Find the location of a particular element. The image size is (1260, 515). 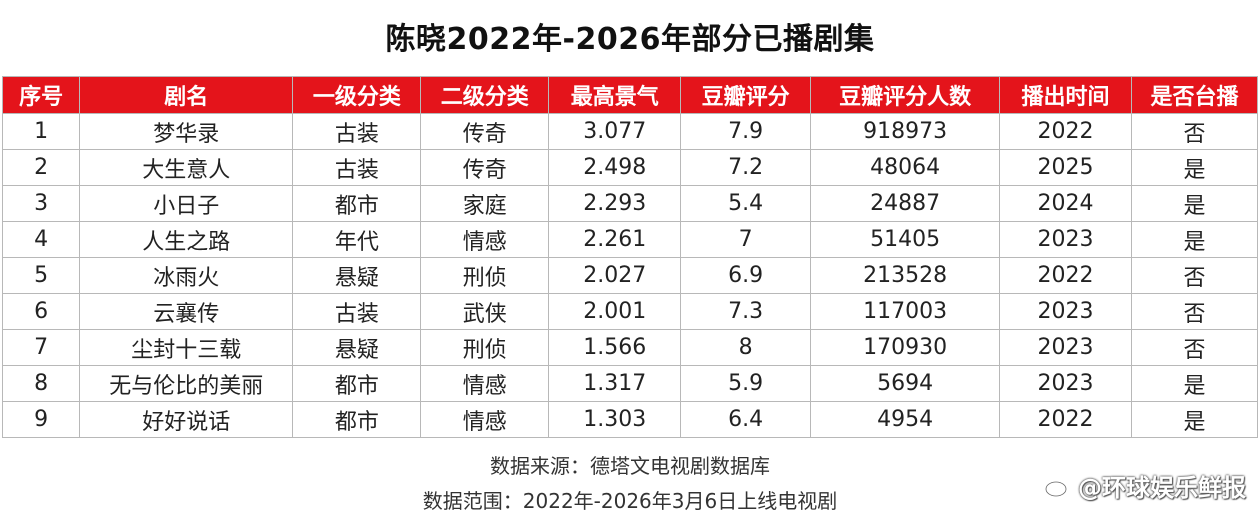

table-row: 6 云襄传 古装 武侠 2.001 7.3 117003 2023 否 is located at coordinates (630, 311).